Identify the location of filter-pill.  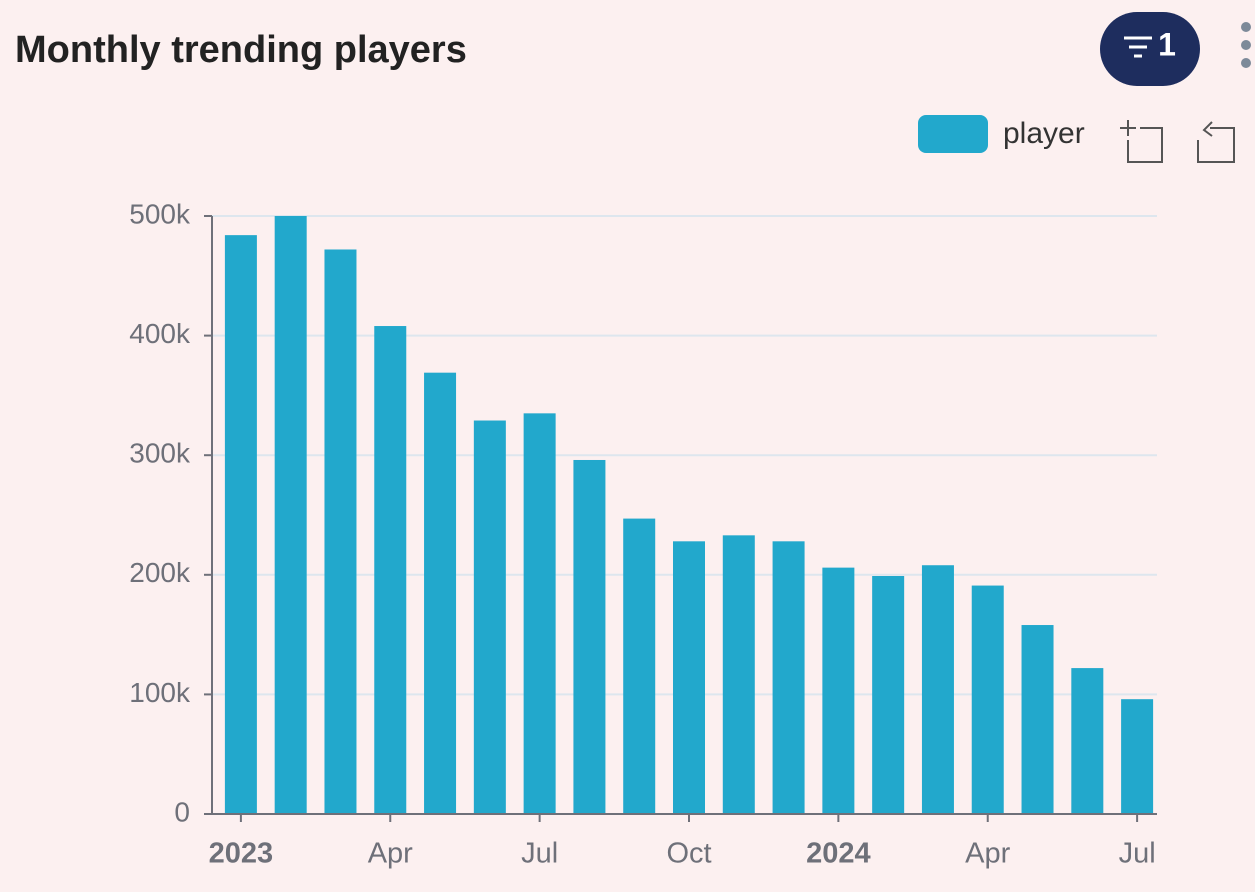
(1150, 49).